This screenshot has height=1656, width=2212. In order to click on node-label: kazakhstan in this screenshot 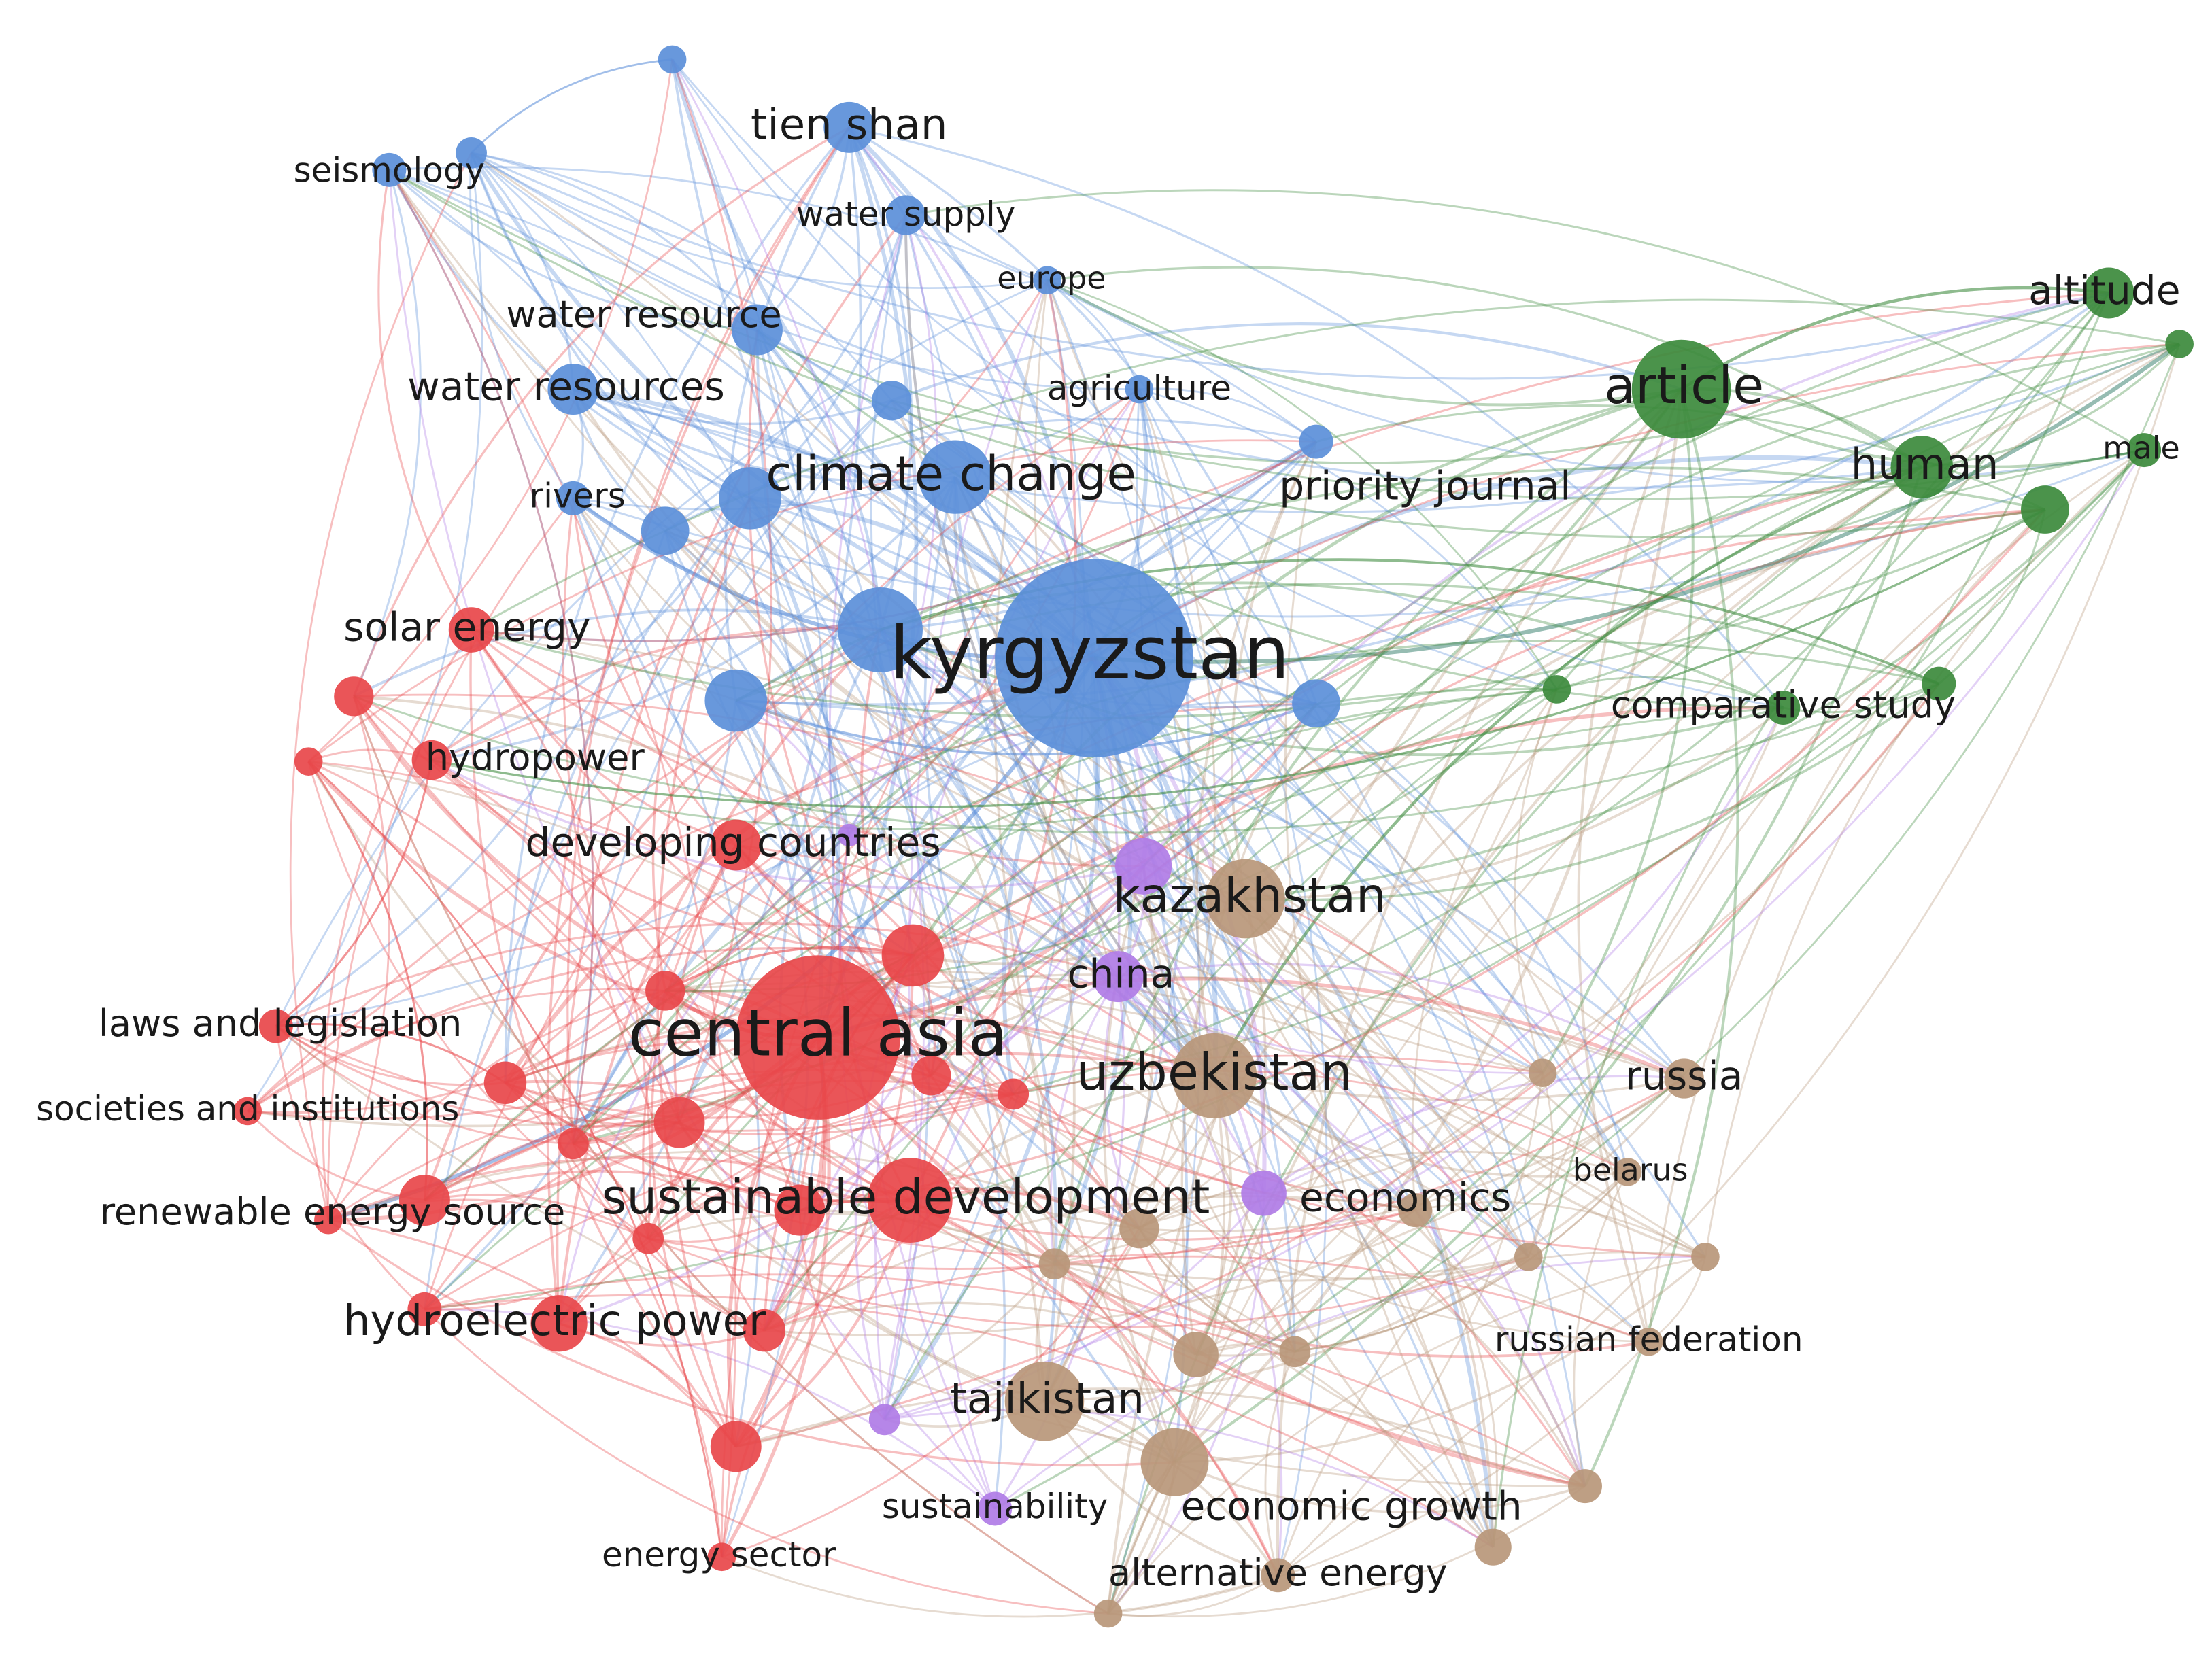, I will do `click(1249, 895)`.